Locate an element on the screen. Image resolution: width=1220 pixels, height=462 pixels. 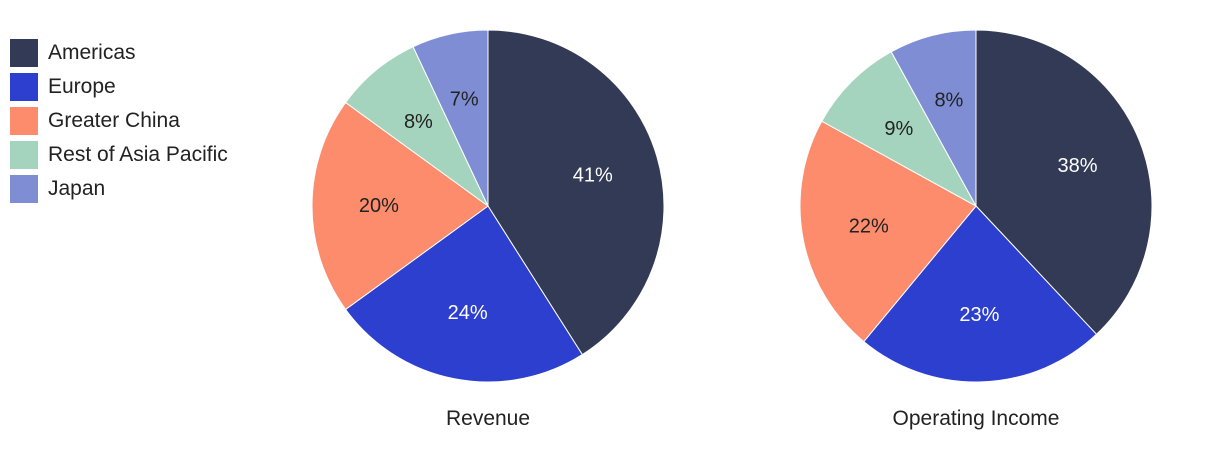
legend-item-americas: Americas is located at coordinates (119, 53).